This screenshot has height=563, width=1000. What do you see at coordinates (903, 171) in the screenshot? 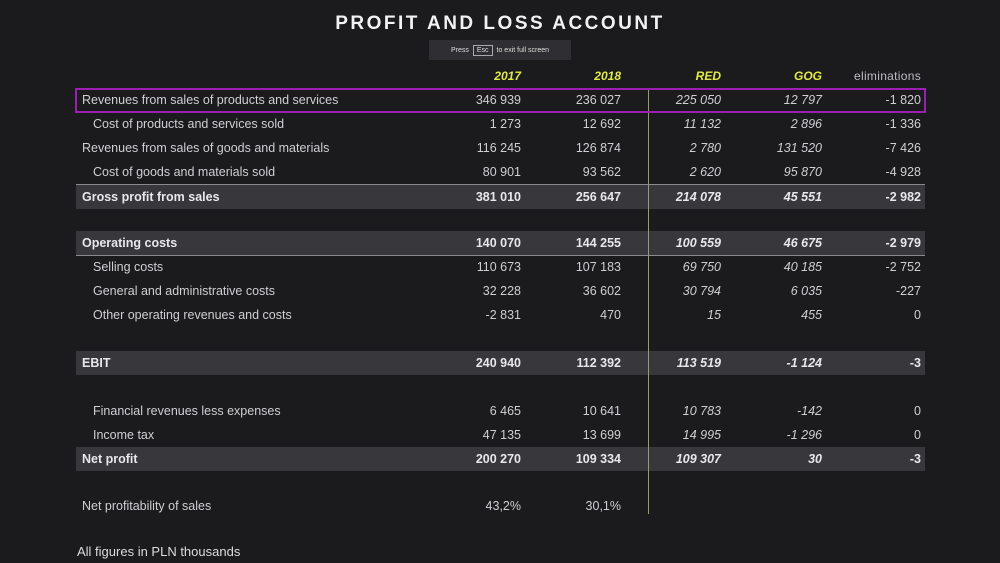
I see `cell-eliminations: -4 928` at bounding box center [903, 171].